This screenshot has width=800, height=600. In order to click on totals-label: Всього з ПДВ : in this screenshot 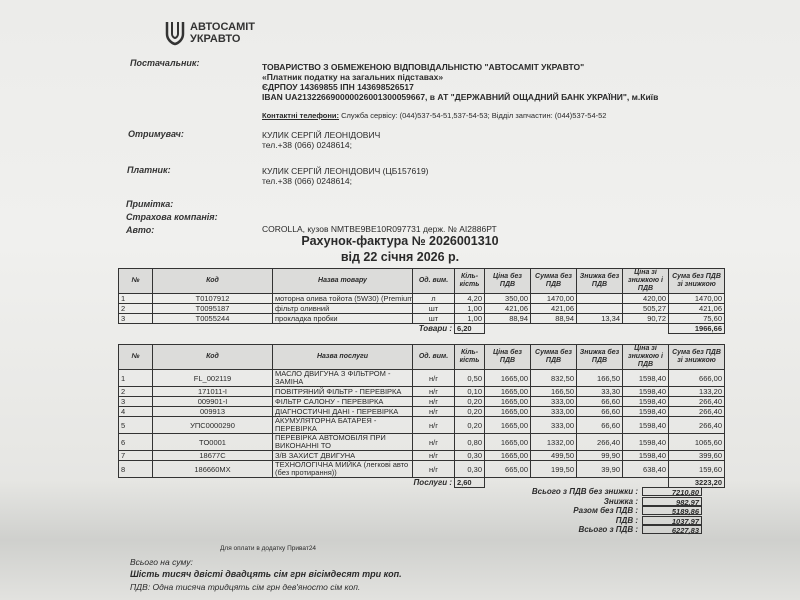, I will do `click(608, 530)`.